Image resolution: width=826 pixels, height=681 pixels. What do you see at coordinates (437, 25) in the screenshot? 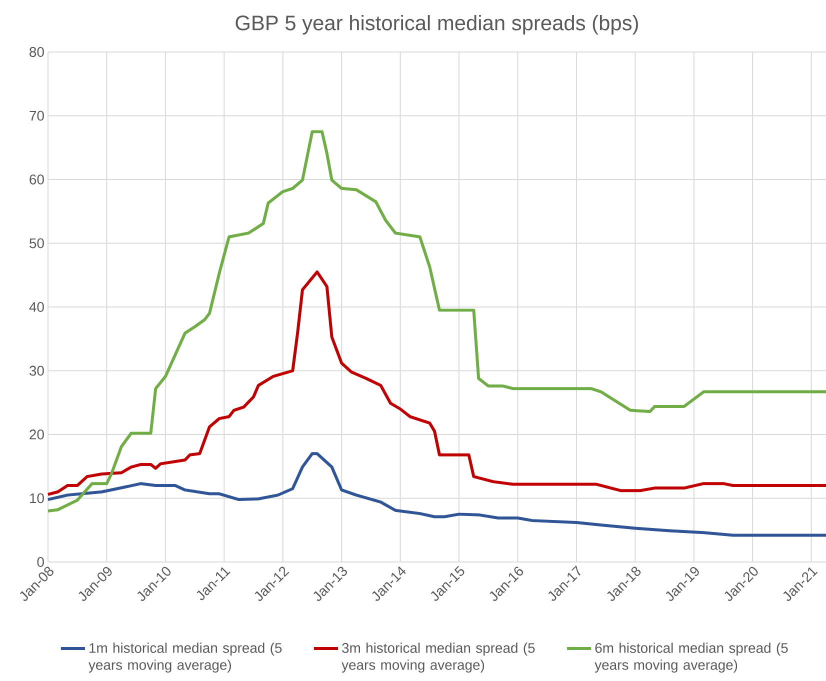
I see `chart-title: GBP 5 year historical median spreads (bps)` at bounding box center [437, 25].